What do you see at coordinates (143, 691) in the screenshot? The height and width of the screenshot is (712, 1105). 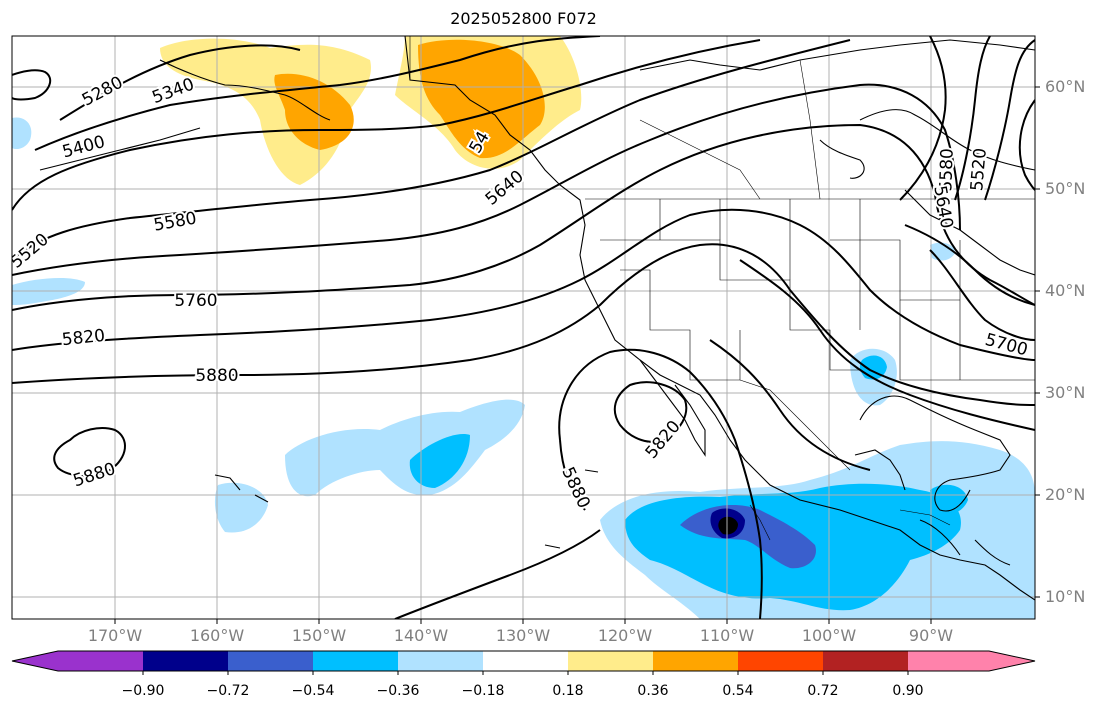 I see `colorbar-tick-label: −0.90` at bounding box center [143, 691].